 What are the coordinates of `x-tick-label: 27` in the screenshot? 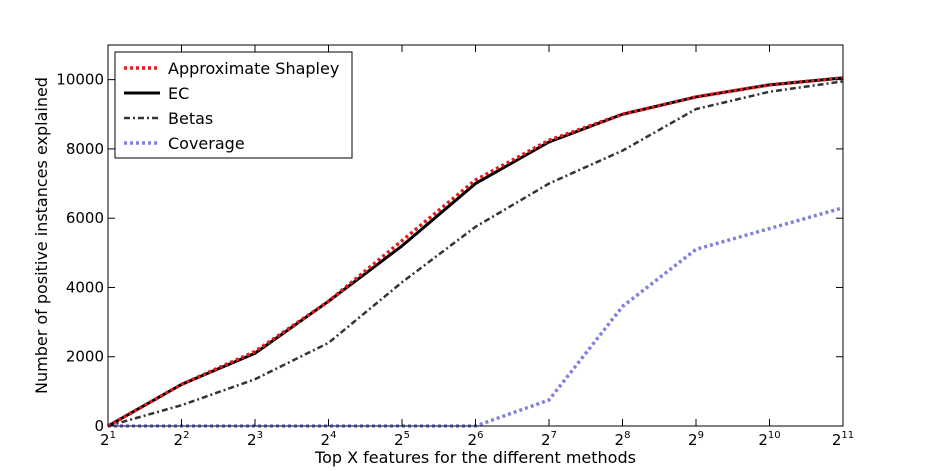 It's located at (549, 439).